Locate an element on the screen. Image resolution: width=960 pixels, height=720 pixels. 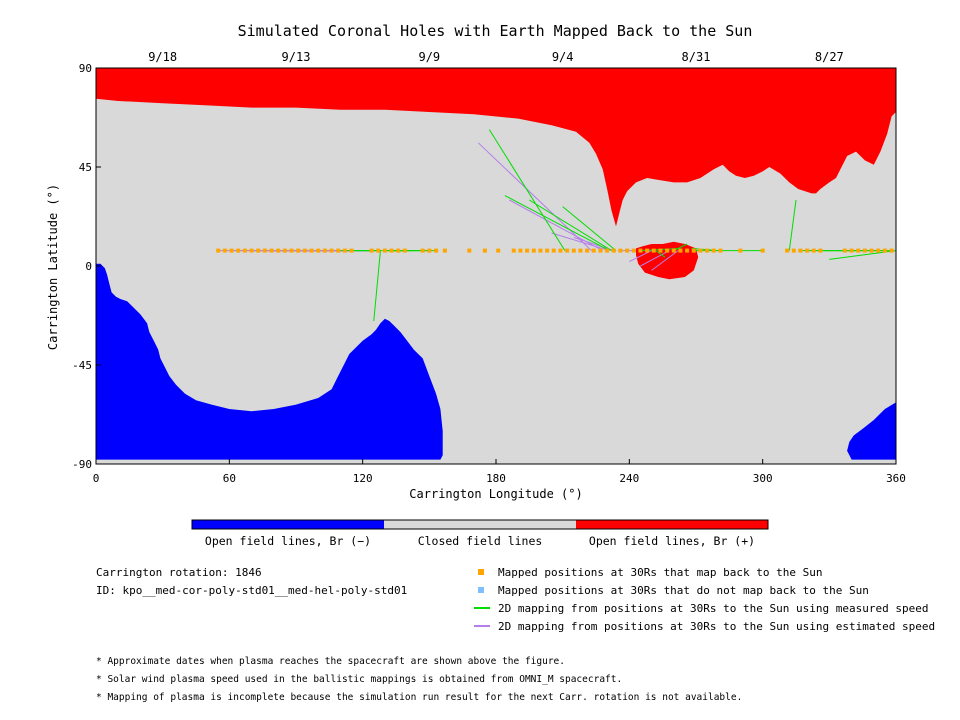
x-tick-label: 180 is located at coordinates (496, 478).